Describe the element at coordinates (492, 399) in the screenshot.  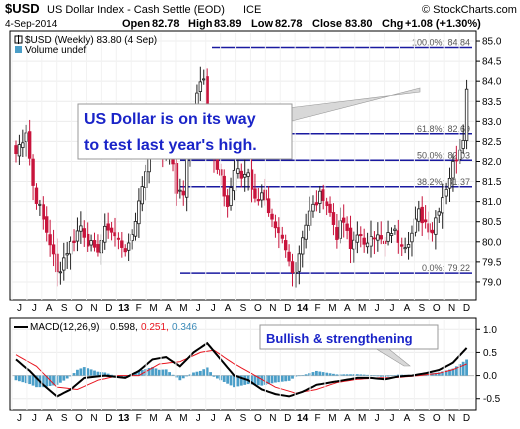
I see `macd-y-tick-label: -0.5` at that location.